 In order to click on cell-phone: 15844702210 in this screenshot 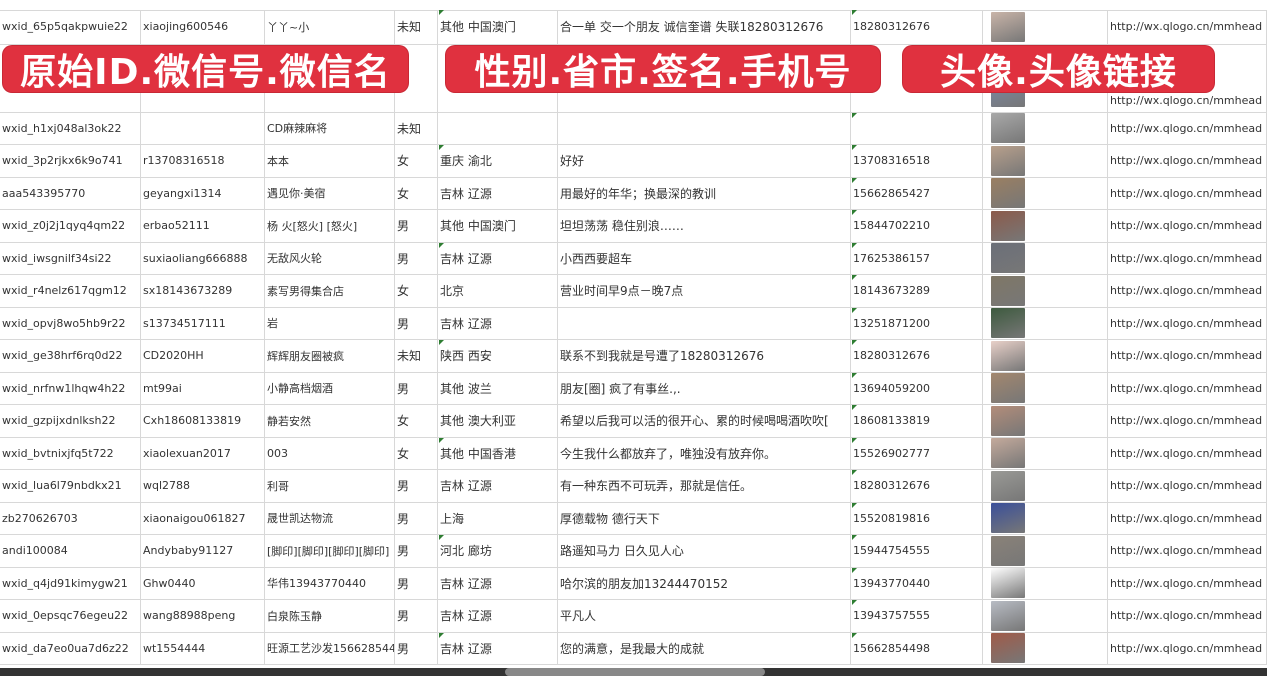, I will do `click(917, 226)`.